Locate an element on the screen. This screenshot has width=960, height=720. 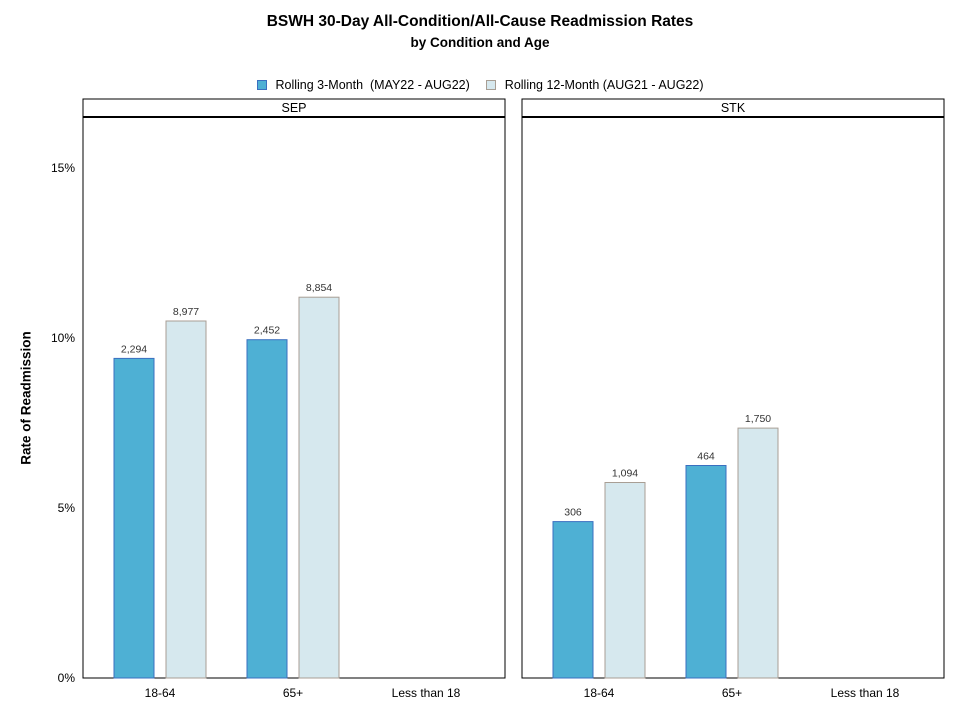
y-tick-label: 15% is located at coordinates (63, 168).